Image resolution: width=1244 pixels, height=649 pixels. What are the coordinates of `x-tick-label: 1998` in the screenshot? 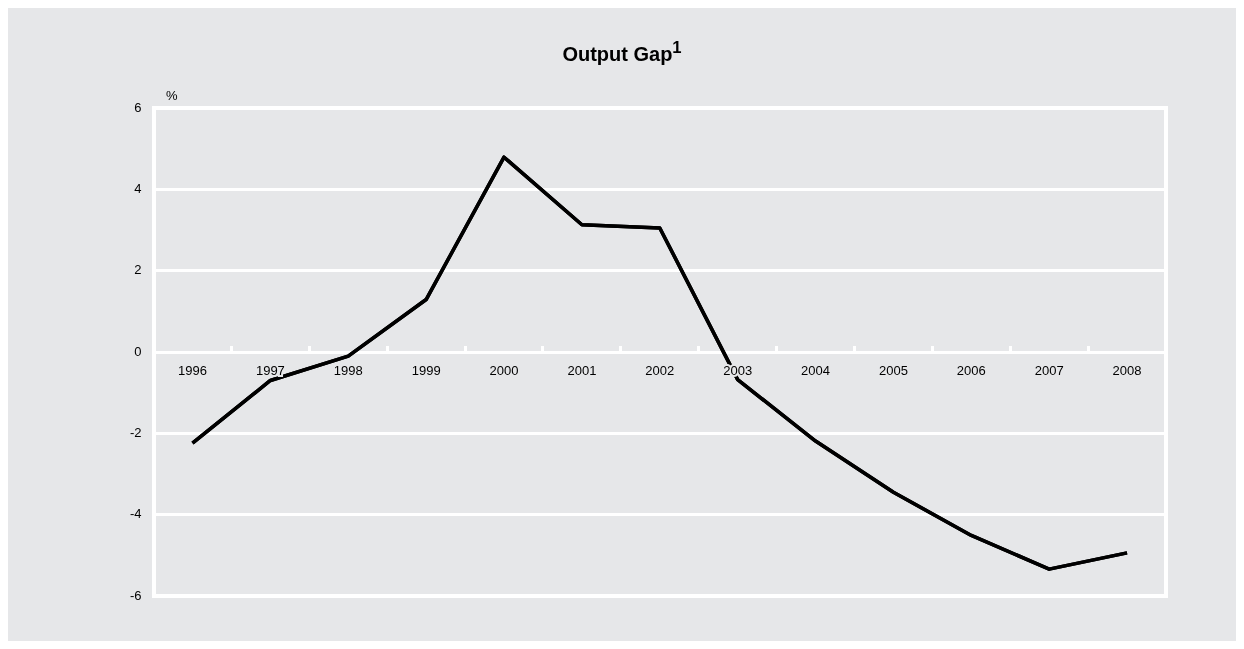 It's located at (348, 371).